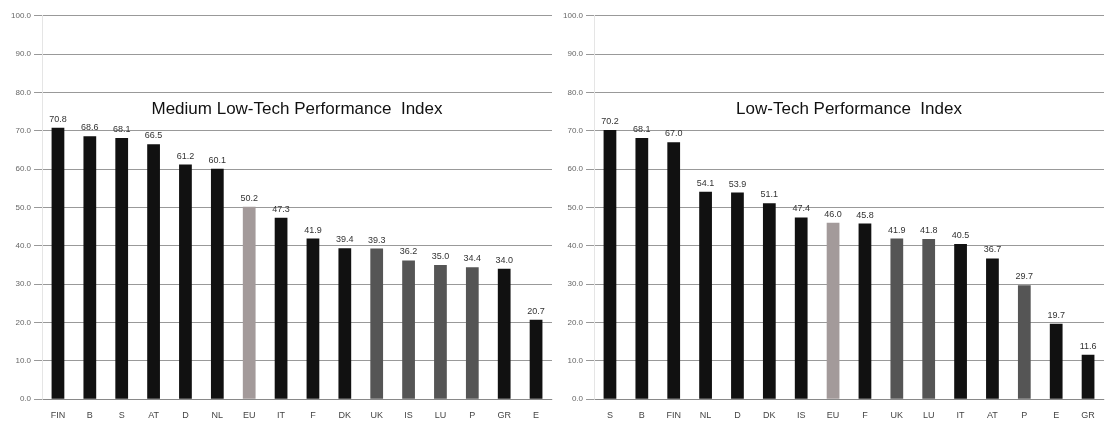  Describe the element at coordinates (737, 183) in the screenshot. I see `data-label: 53.9` at that location.